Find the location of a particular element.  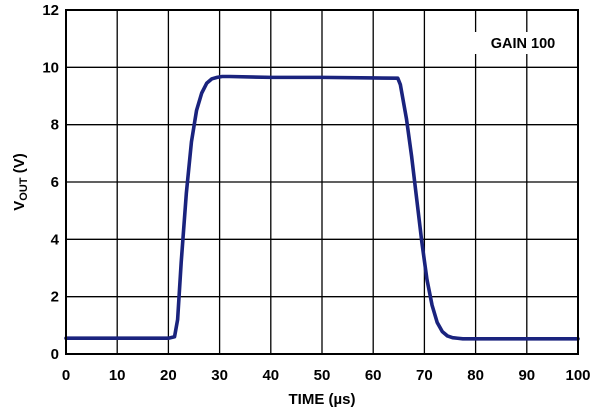

x-axis-label: TIME (µs) is located at coordinates (322, 399).